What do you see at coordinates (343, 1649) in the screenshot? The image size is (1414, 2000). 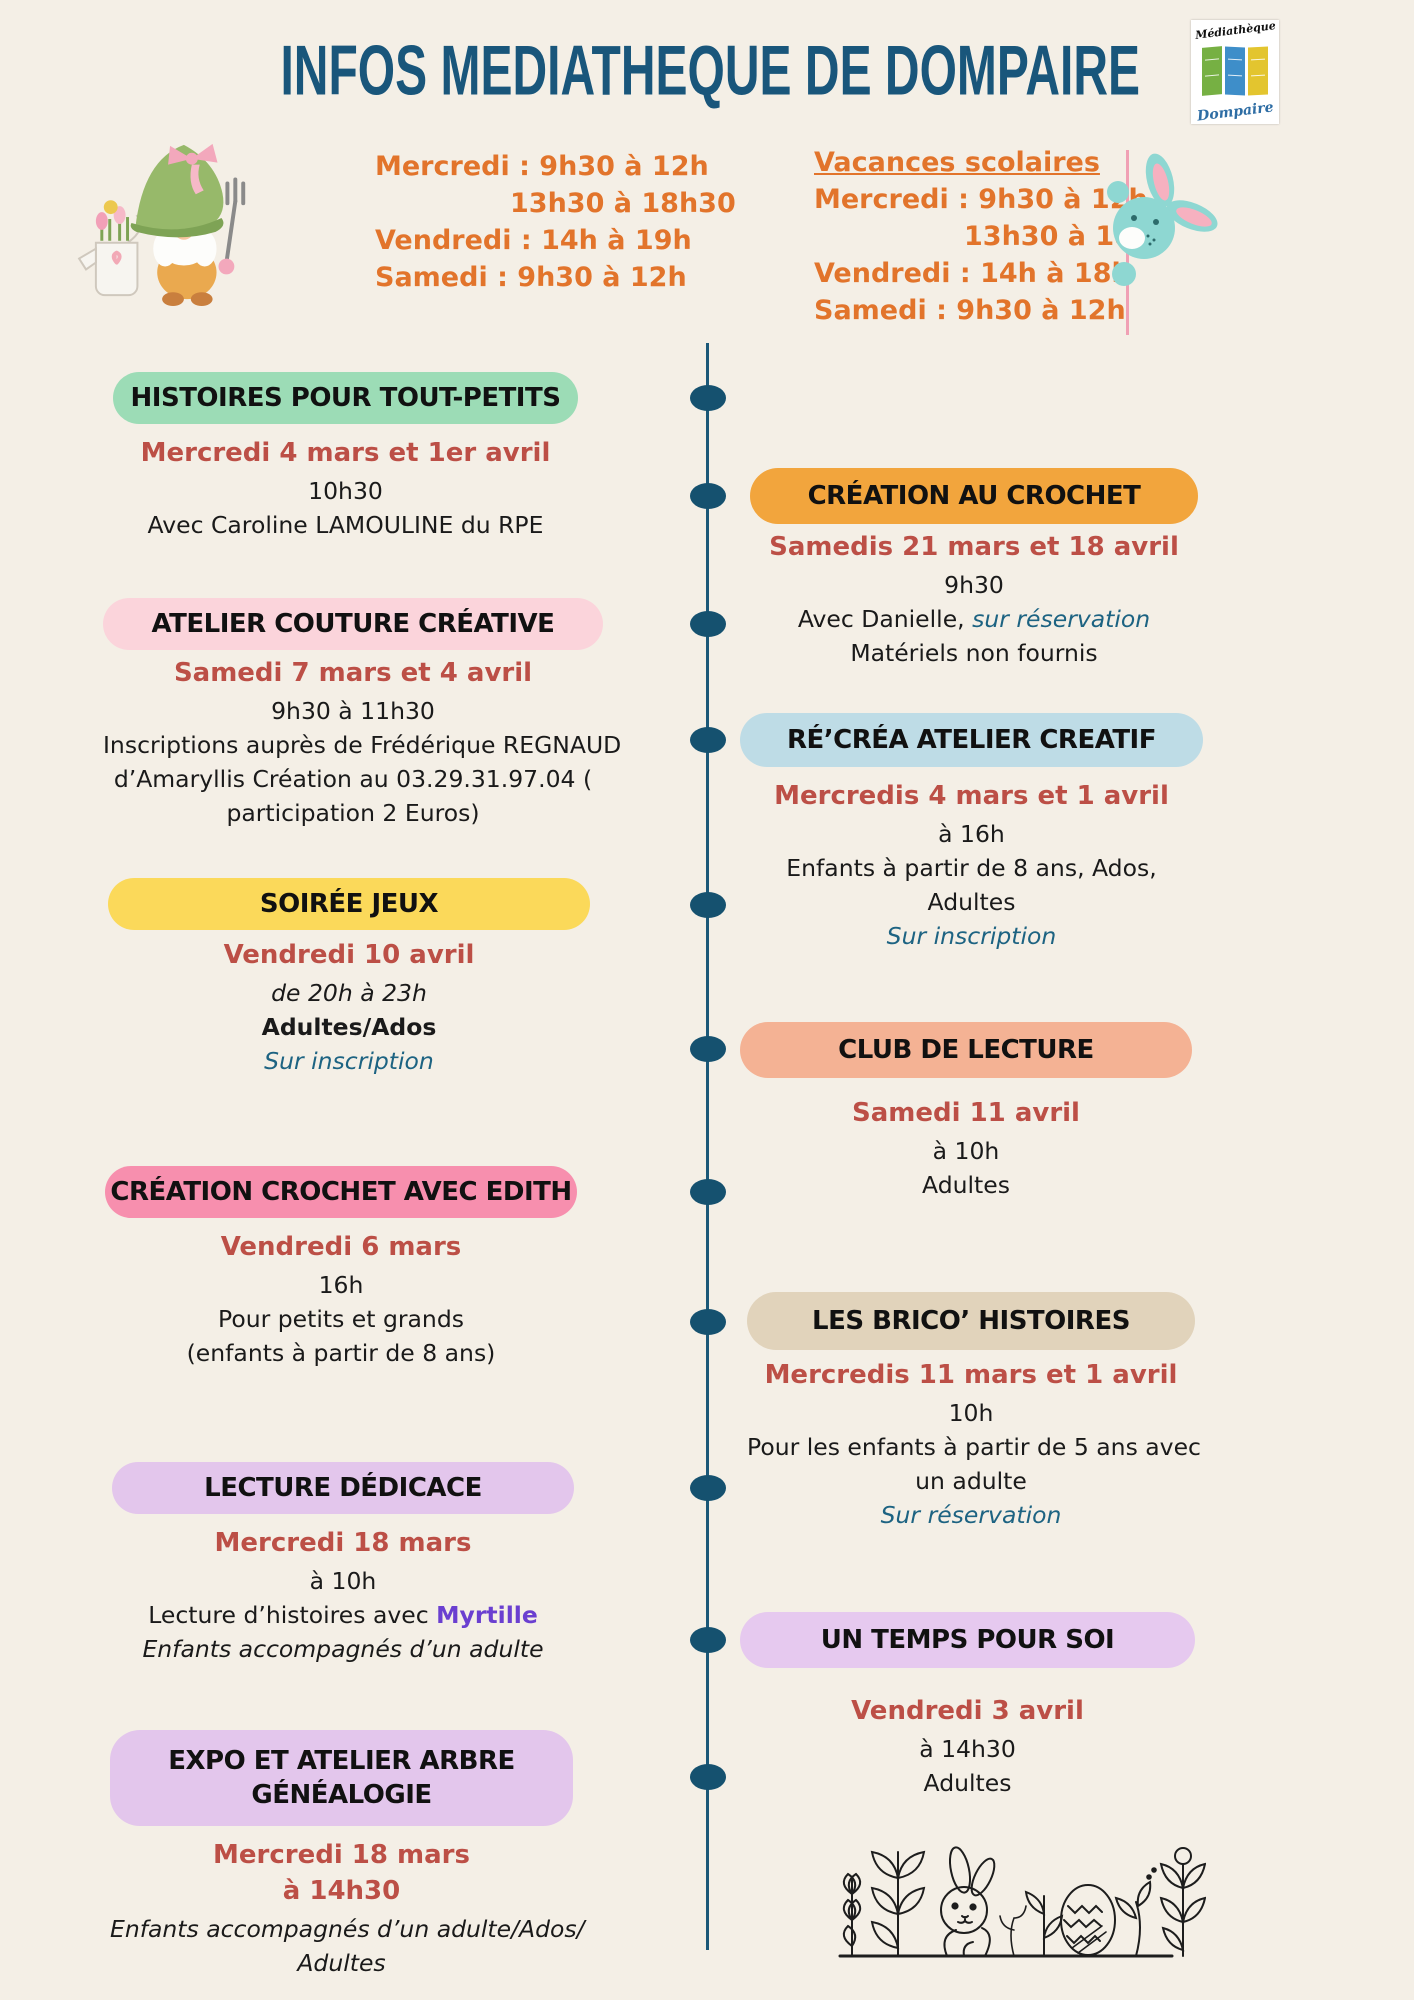 I see `event-line: Enfants accompagnés d’un adulte` at bounding box center [343, 1649].